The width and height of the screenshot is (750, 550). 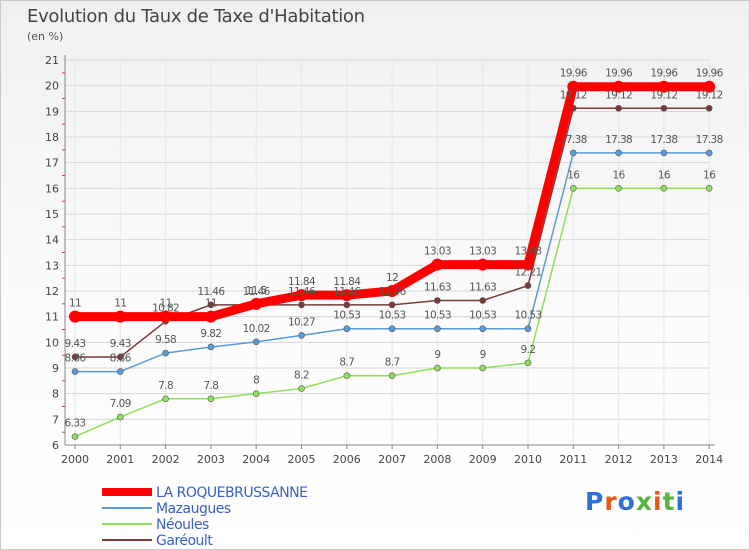 What do you see at coordinates (120, 404) in the screenshot?
I see `data-label: 7.09` at bounding box center [120, 404].